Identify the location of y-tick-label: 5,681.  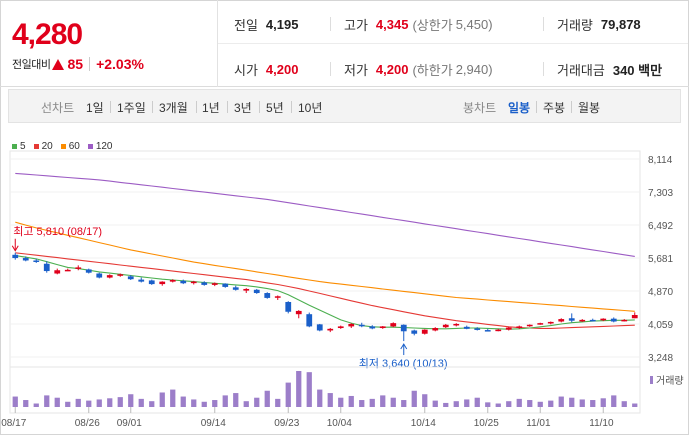
(660, 259).